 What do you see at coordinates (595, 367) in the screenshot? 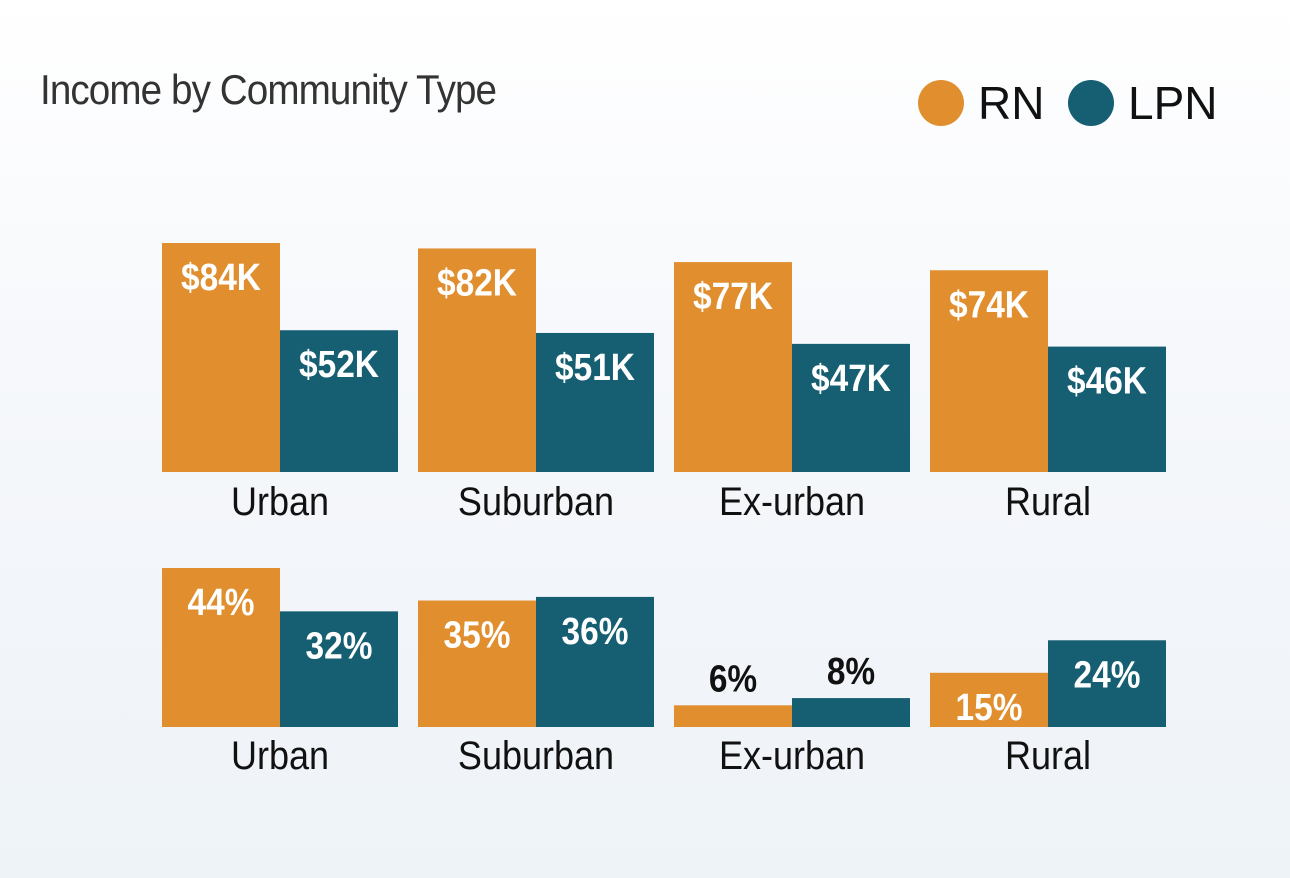
I see `data-label: $51K` at bounding box center [595, 367].